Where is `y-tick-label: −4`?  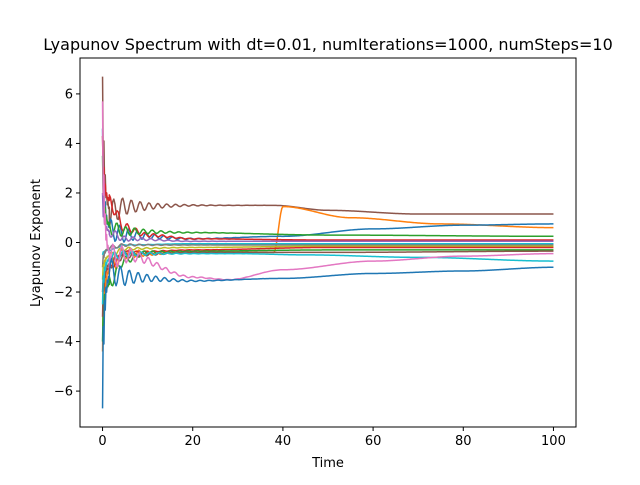
y-tick-label: −4 is located at coordinates (63, 342).